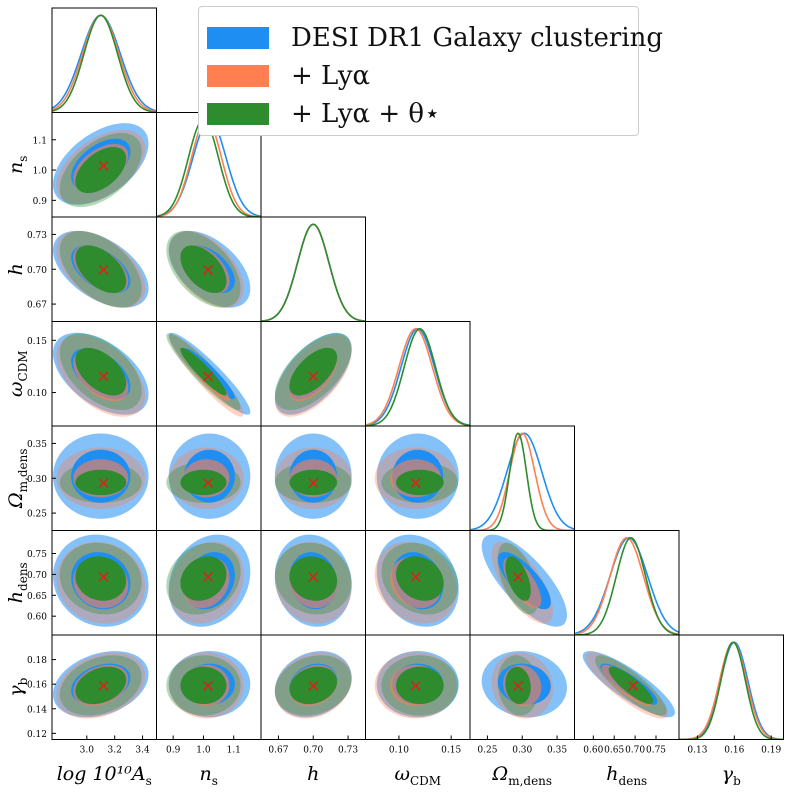  I want to click on legend-label-desi: DESI DR1 Galaxy clustering, so click(477, 38).